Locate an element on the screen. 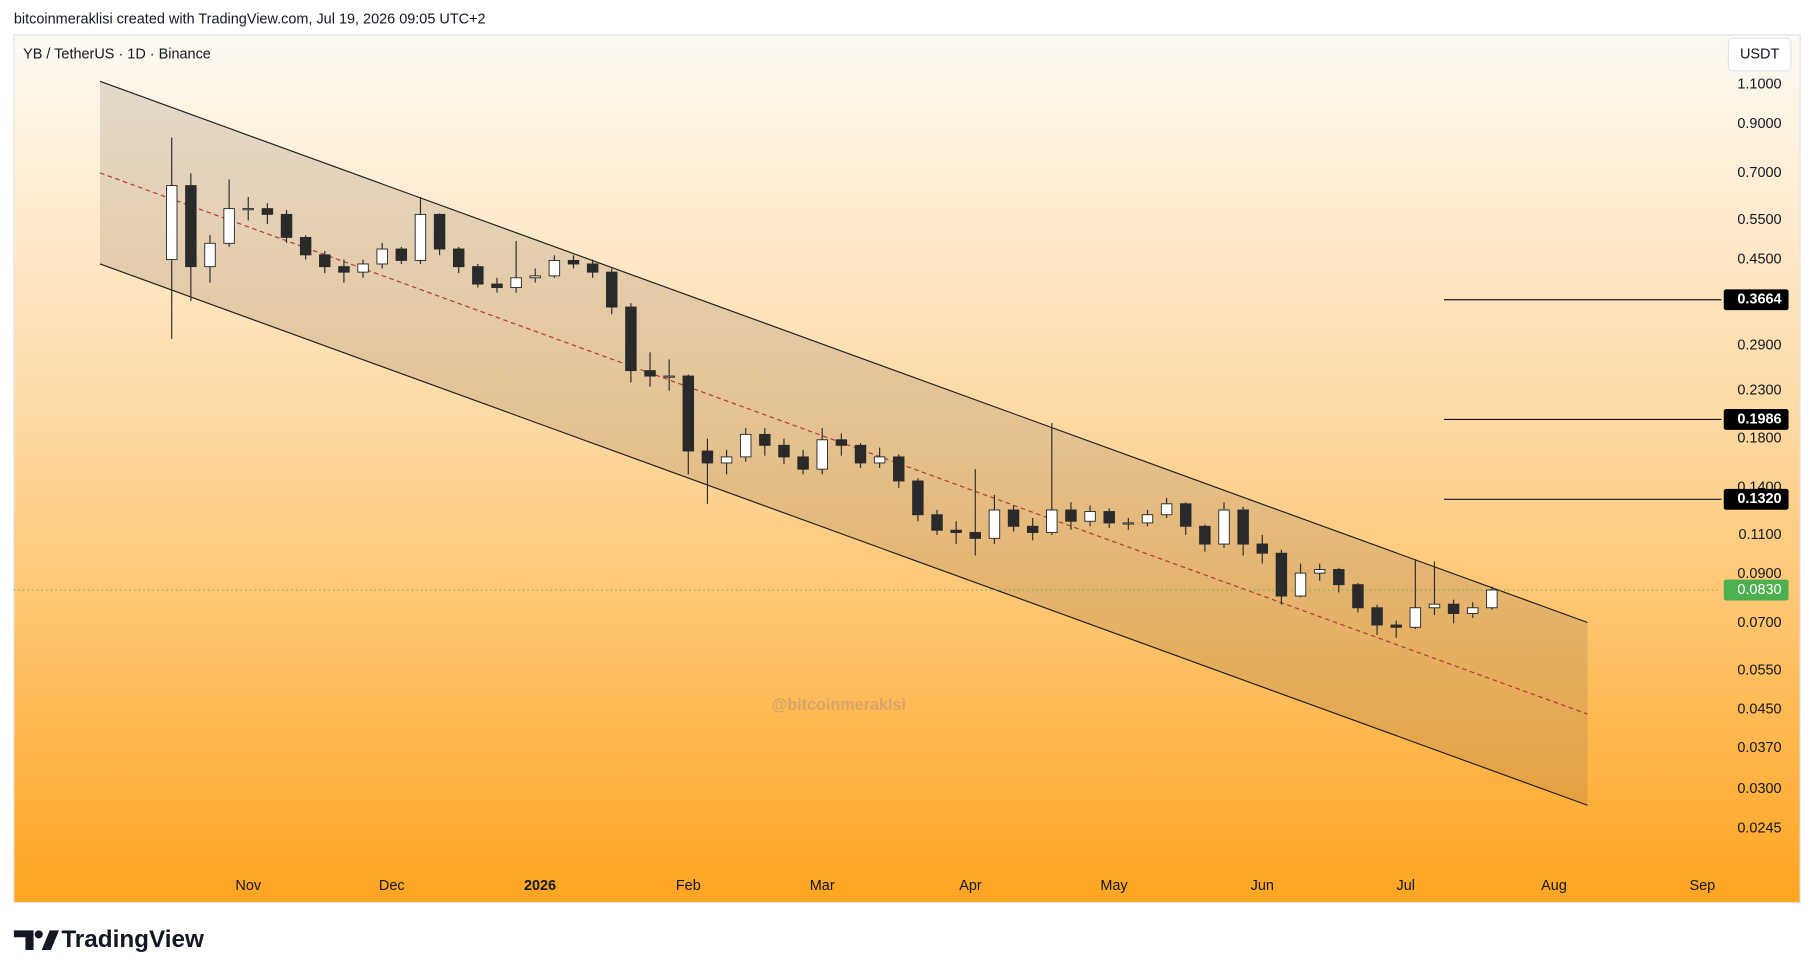 Image resolution: width=1814 pixels, height=978 pixels. y-tick-label: 0.0550 is located at coordinates (1759, 670).